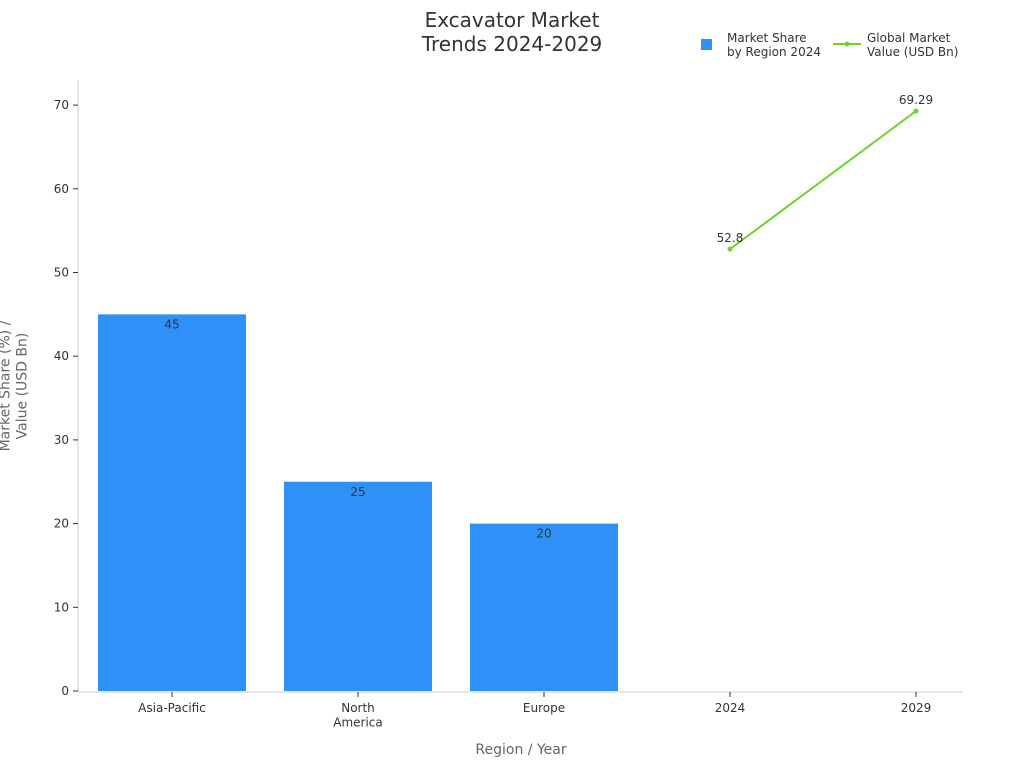  What do you see at coordinates (61, 356) in the screenshot?
I see `y-tick-label: 40` at bounding box center [61, 356].